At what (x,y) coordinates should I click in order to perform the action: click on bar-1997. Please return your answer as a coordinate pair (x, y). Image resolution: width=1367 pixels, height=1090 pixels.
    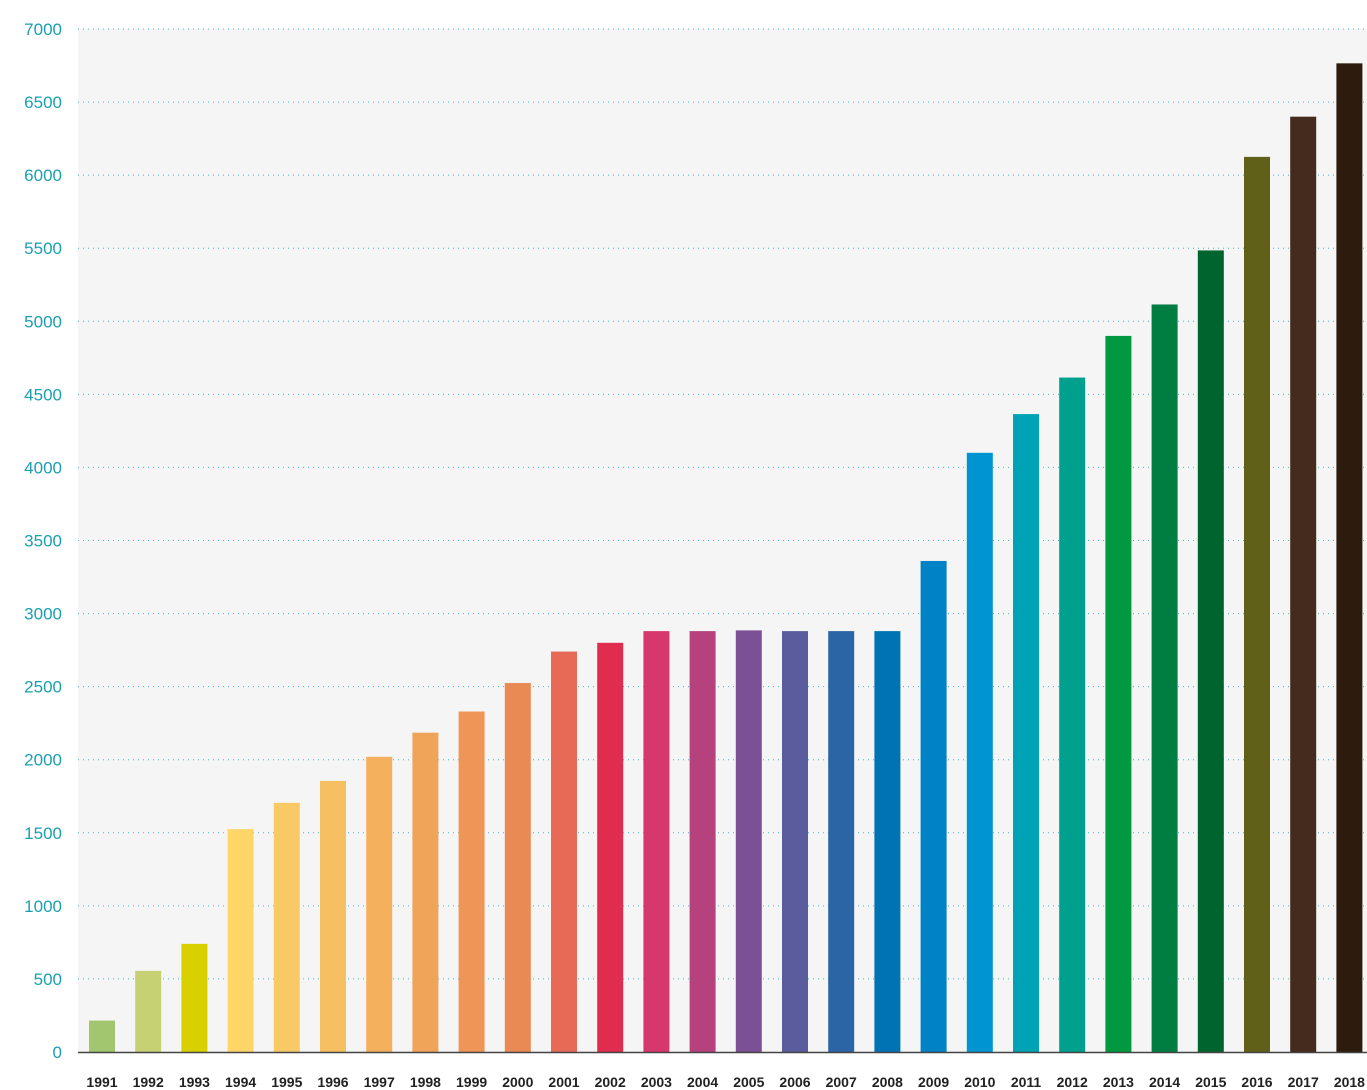
    Looking at the image, I should click on (379, 904).